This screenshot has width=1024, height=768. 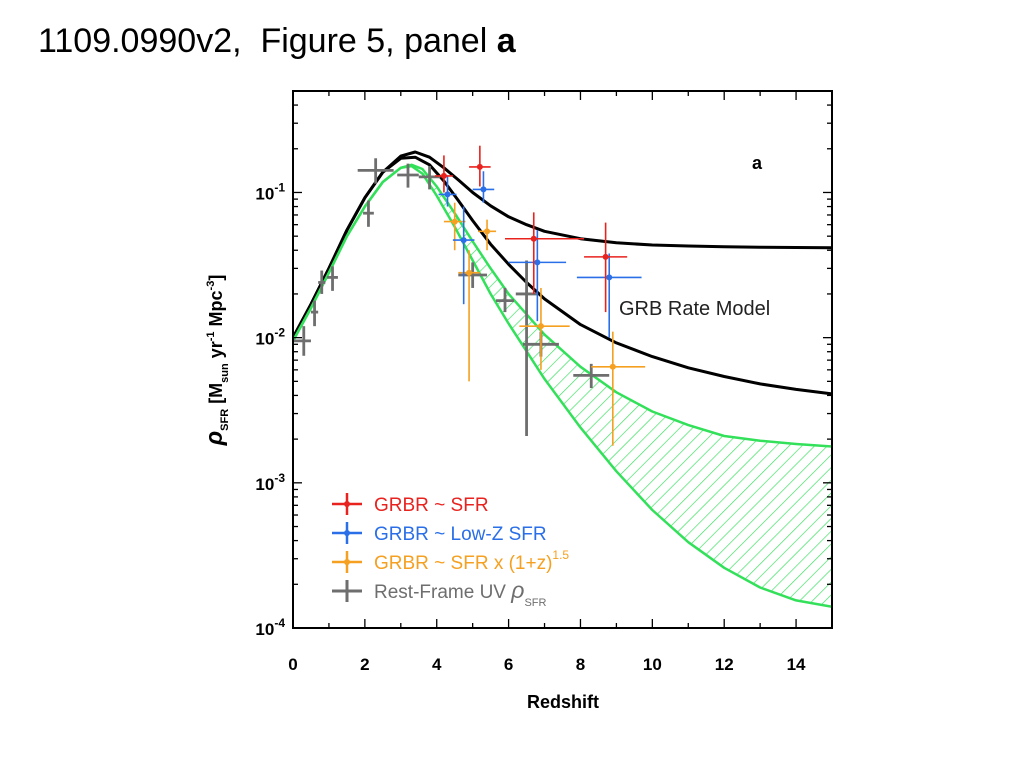 I want to click on x-tick-label: 14, so click(x=796, y=664).